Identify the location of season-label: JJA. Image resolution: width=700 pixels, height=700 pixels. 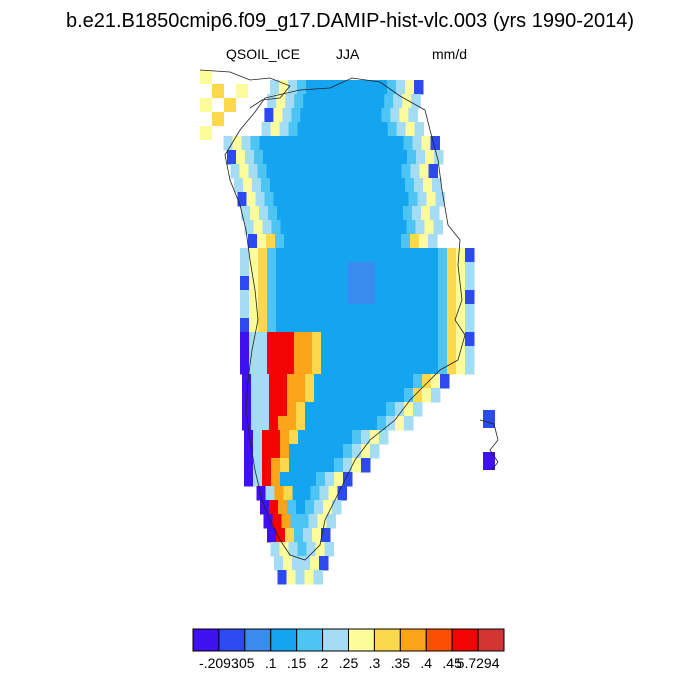
(348, 54).